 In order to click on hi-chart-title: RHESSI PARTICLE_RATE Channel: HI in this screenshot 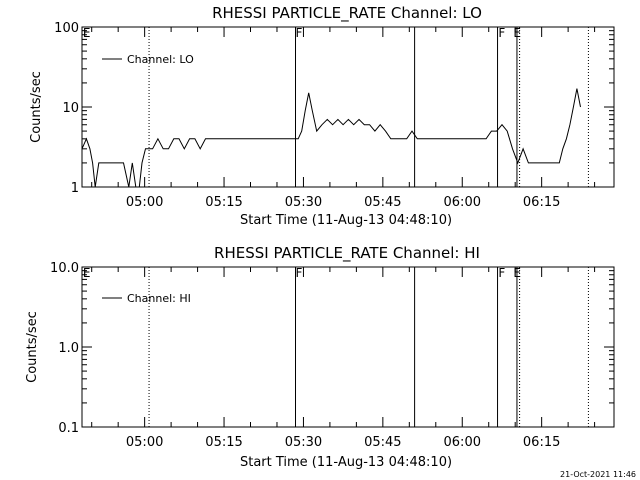, I will do `click(347, 253)`.